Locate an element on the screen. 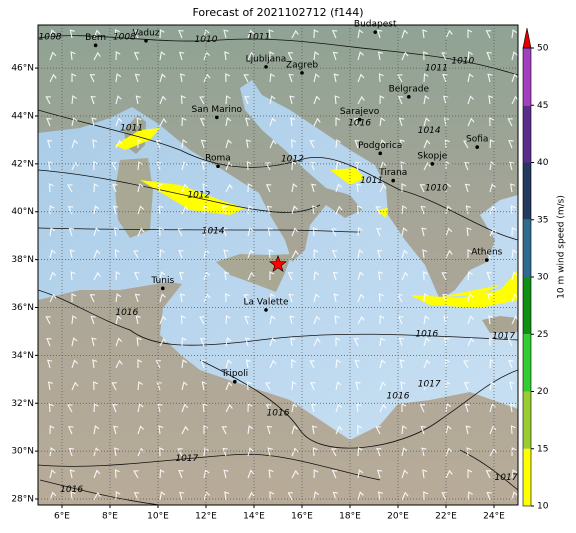  colorbar-tick-label: 30 is located at coordinates (543, 278).